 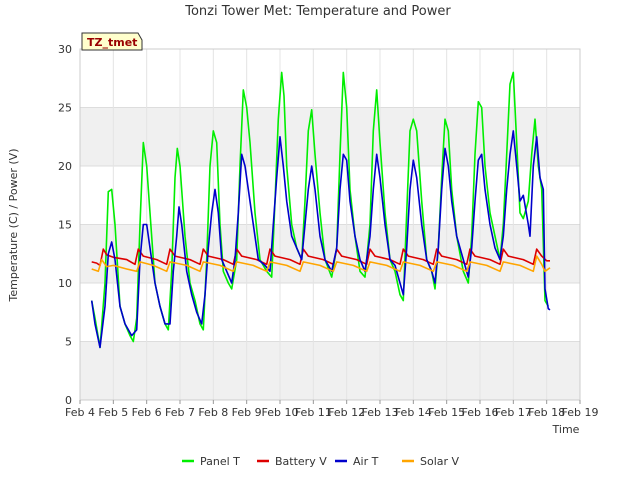 I want to click on x-tick-label: Feb 5, so click(x=113, y=412).